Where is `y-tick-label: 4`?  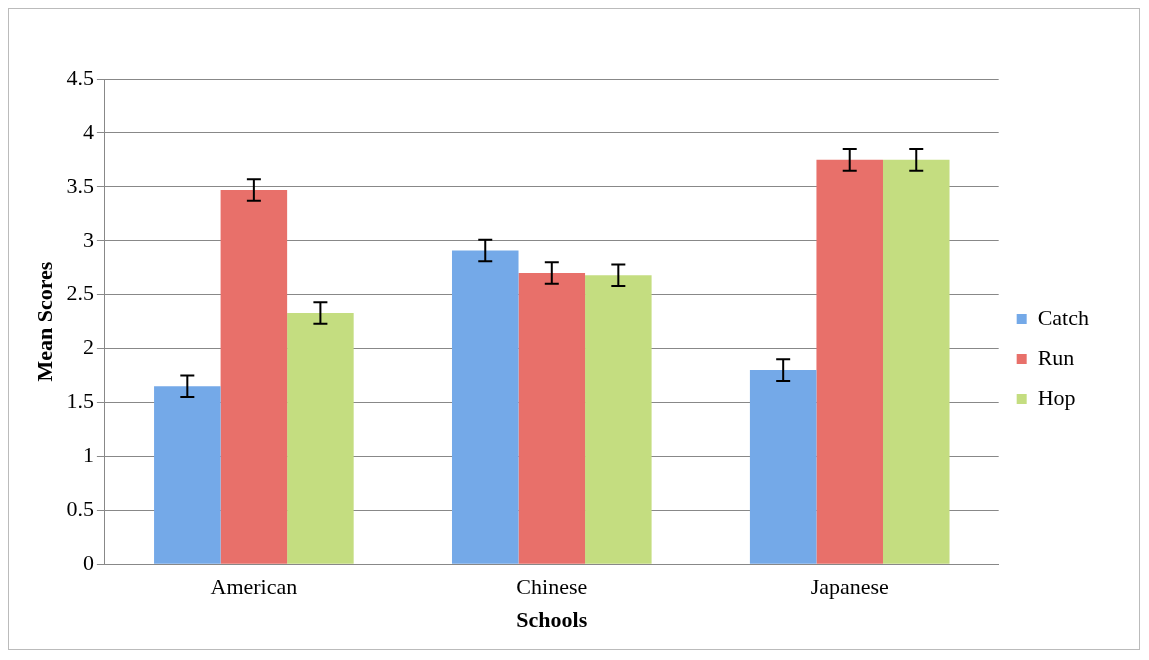 y-tick-label: 4 is located at coordinates (88, 131).